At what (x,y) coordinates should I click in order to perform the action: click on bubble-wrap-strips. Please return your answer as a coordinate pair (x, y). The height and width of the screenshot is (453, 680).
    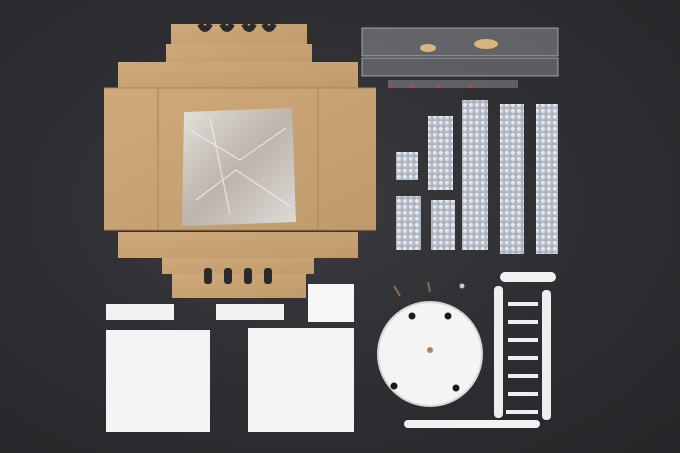
    Looking at the image, I should click on (477, 177).